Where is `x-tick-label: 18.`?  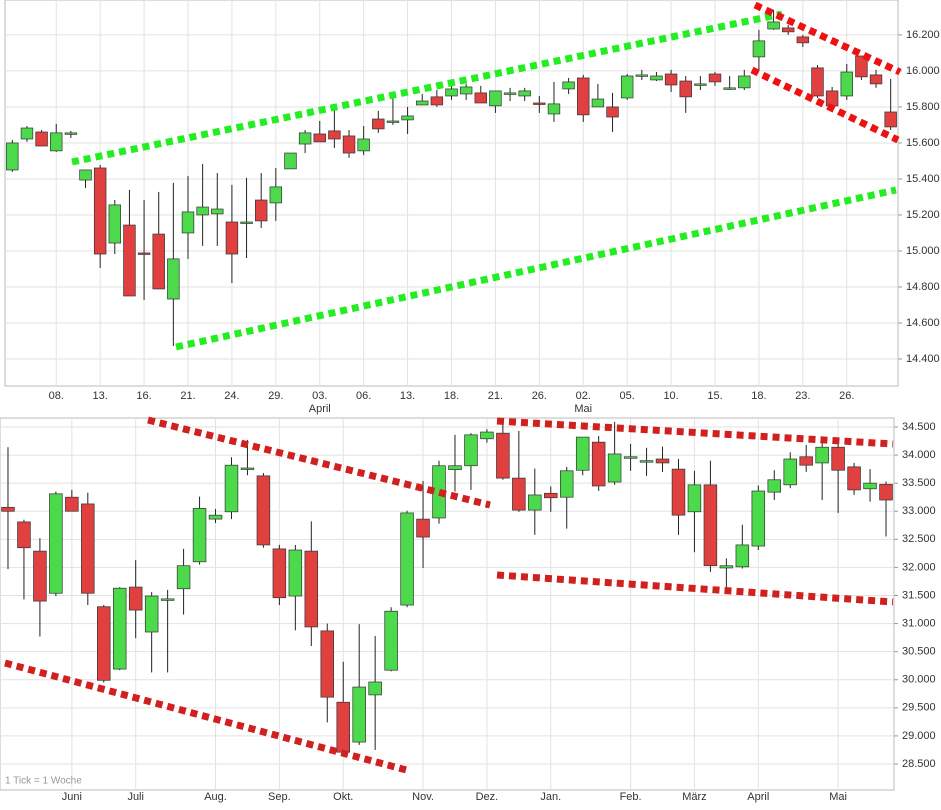
x-tick-label: 18. is located at coordinates (451, 396).